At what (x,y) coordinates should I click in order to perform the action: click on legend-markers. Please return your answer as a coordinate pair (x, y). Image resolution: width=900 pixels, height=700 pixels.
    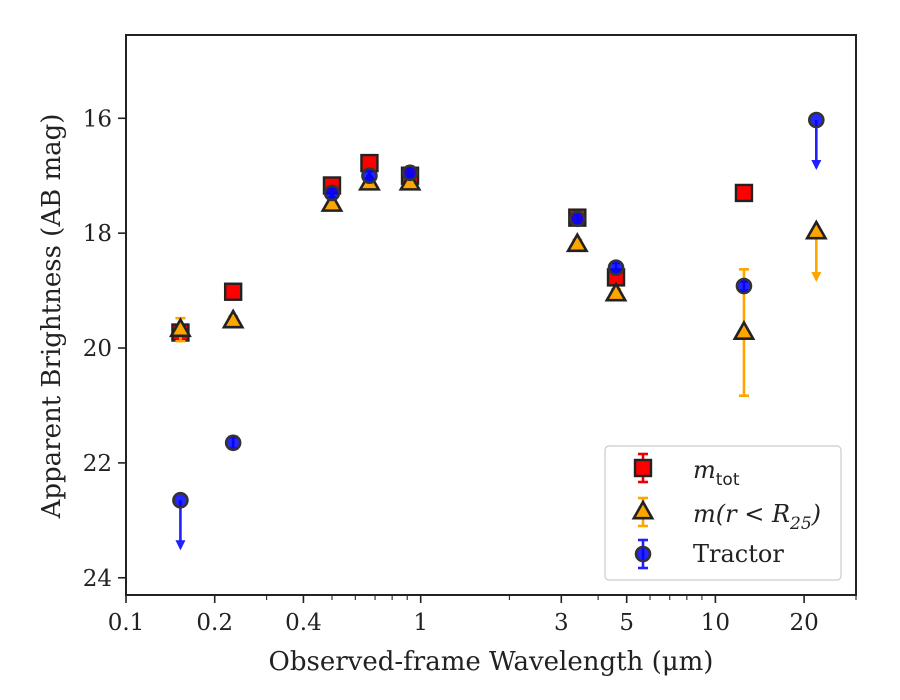
    Looking at the image, I should click on (643, 511).